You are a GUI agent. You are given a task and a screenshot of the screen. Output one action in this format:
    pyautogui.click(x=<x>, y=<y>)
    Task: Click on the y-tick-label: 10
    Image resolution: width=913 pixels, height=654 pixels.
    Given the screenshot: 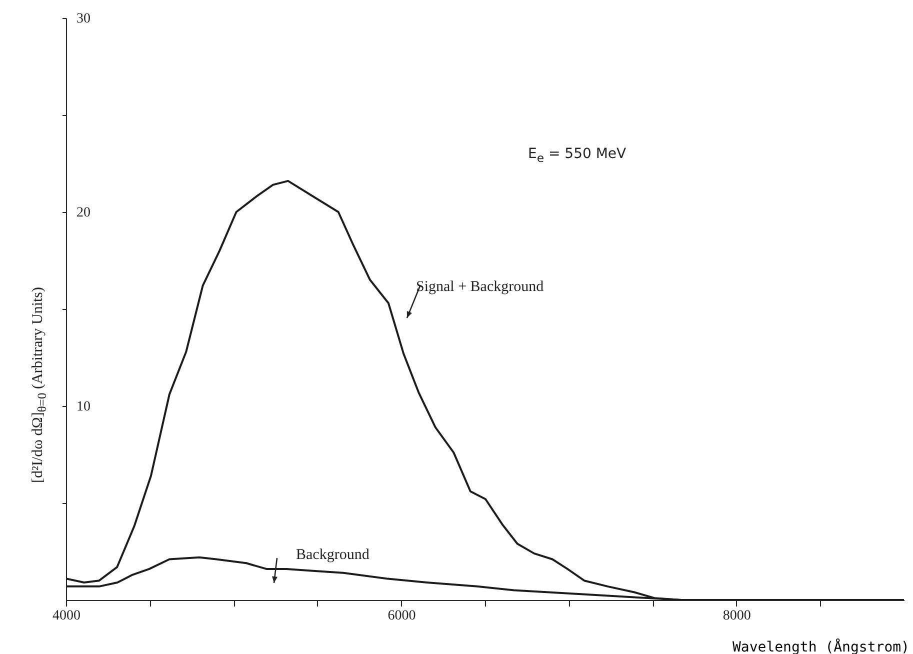 What is the action you would take?
    pyautogui.click(x=83, y=407)
    